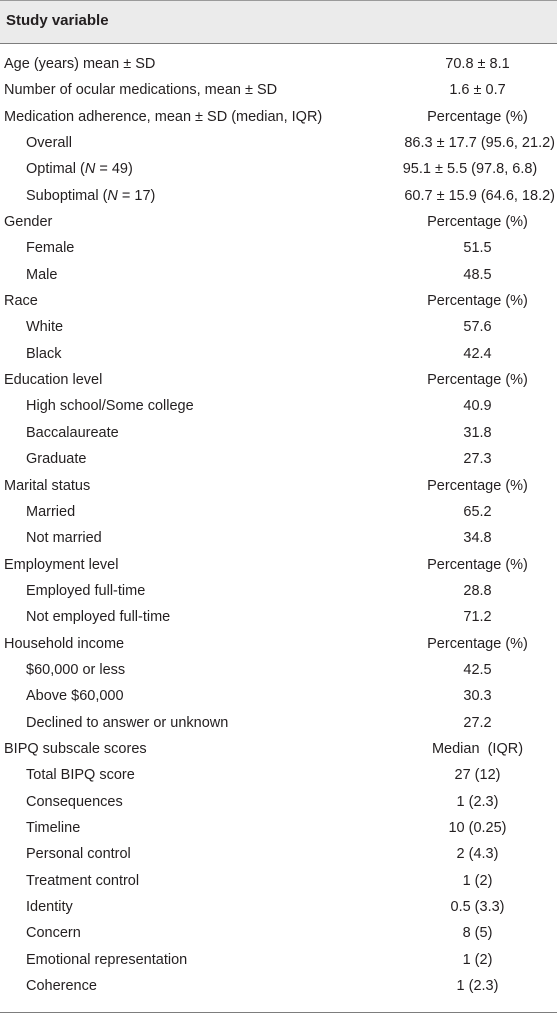 Image resolution: width=557 pixels, height=1016 pixels. I want to click on table-row: Marital status Percentage (%), so click(278, 488).